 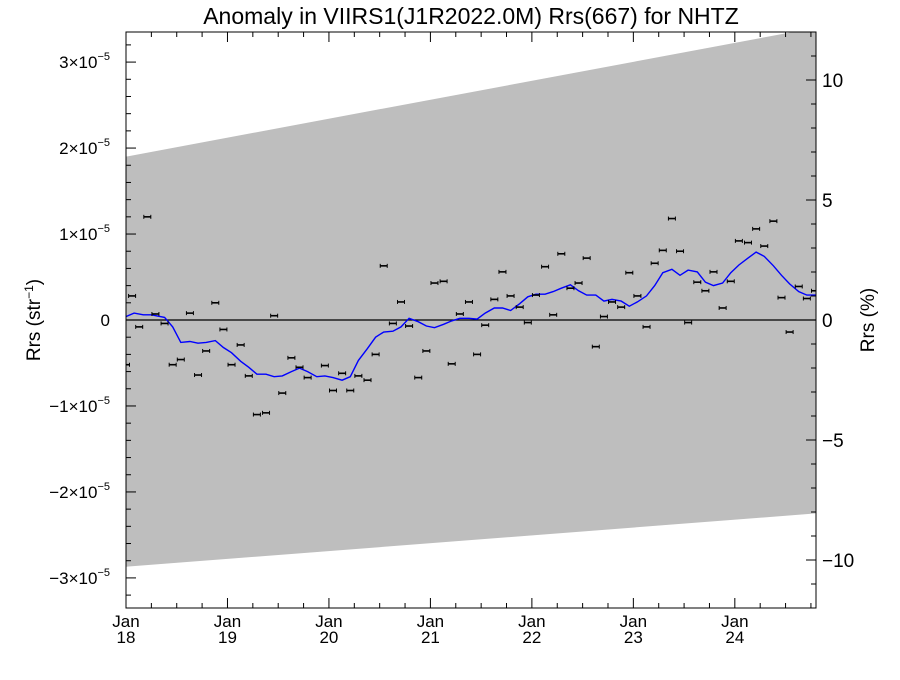 I want to click on y-left-tick-mantissa: 1×10, so click(x=78, y=234).